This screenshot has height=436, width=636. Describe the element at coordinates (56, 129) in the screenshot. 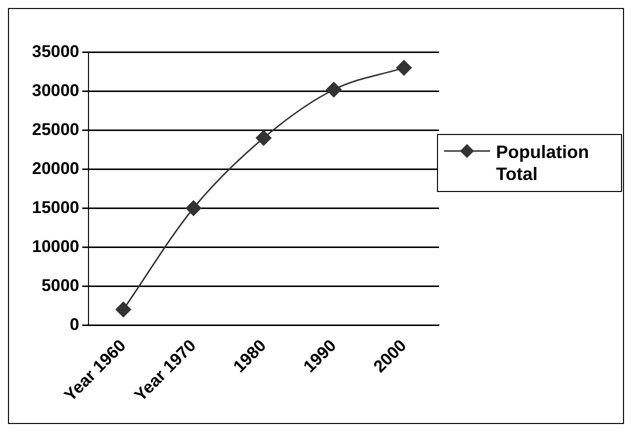

I see `y-tick-label: 25000` at that location.